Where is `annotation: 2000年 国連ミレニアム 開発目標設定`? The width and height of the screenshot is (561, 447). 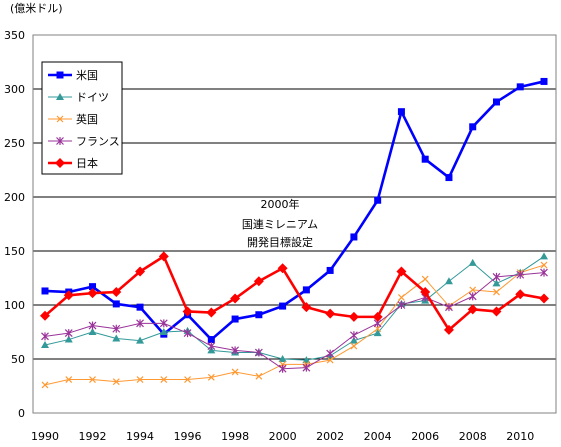 annotation: 2000年 国連ミレニアム 開発目標設定 is located at coordinates (280, 223).